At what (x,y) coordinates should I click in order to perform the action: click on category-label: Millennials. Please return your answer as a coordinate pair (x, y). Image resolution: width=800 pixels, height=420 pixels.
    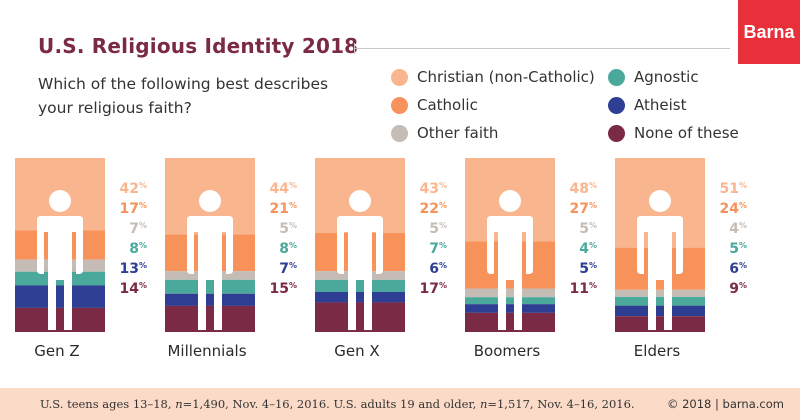
    Looking at the image, I should click on (206, 351).